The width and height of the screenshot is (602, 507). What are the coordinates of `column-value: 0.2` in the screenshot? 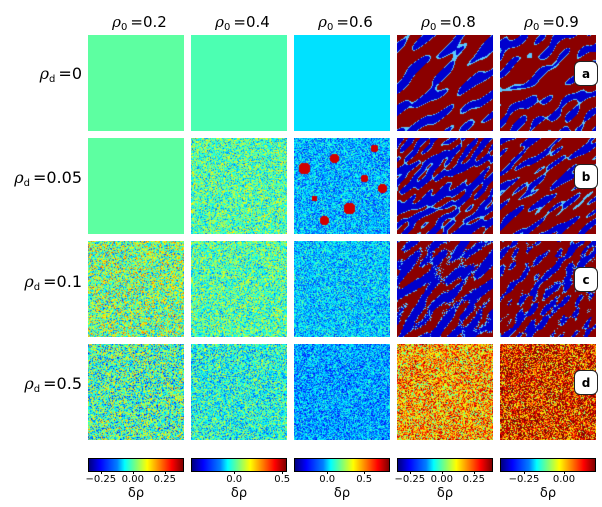 It's located at (154, 22).